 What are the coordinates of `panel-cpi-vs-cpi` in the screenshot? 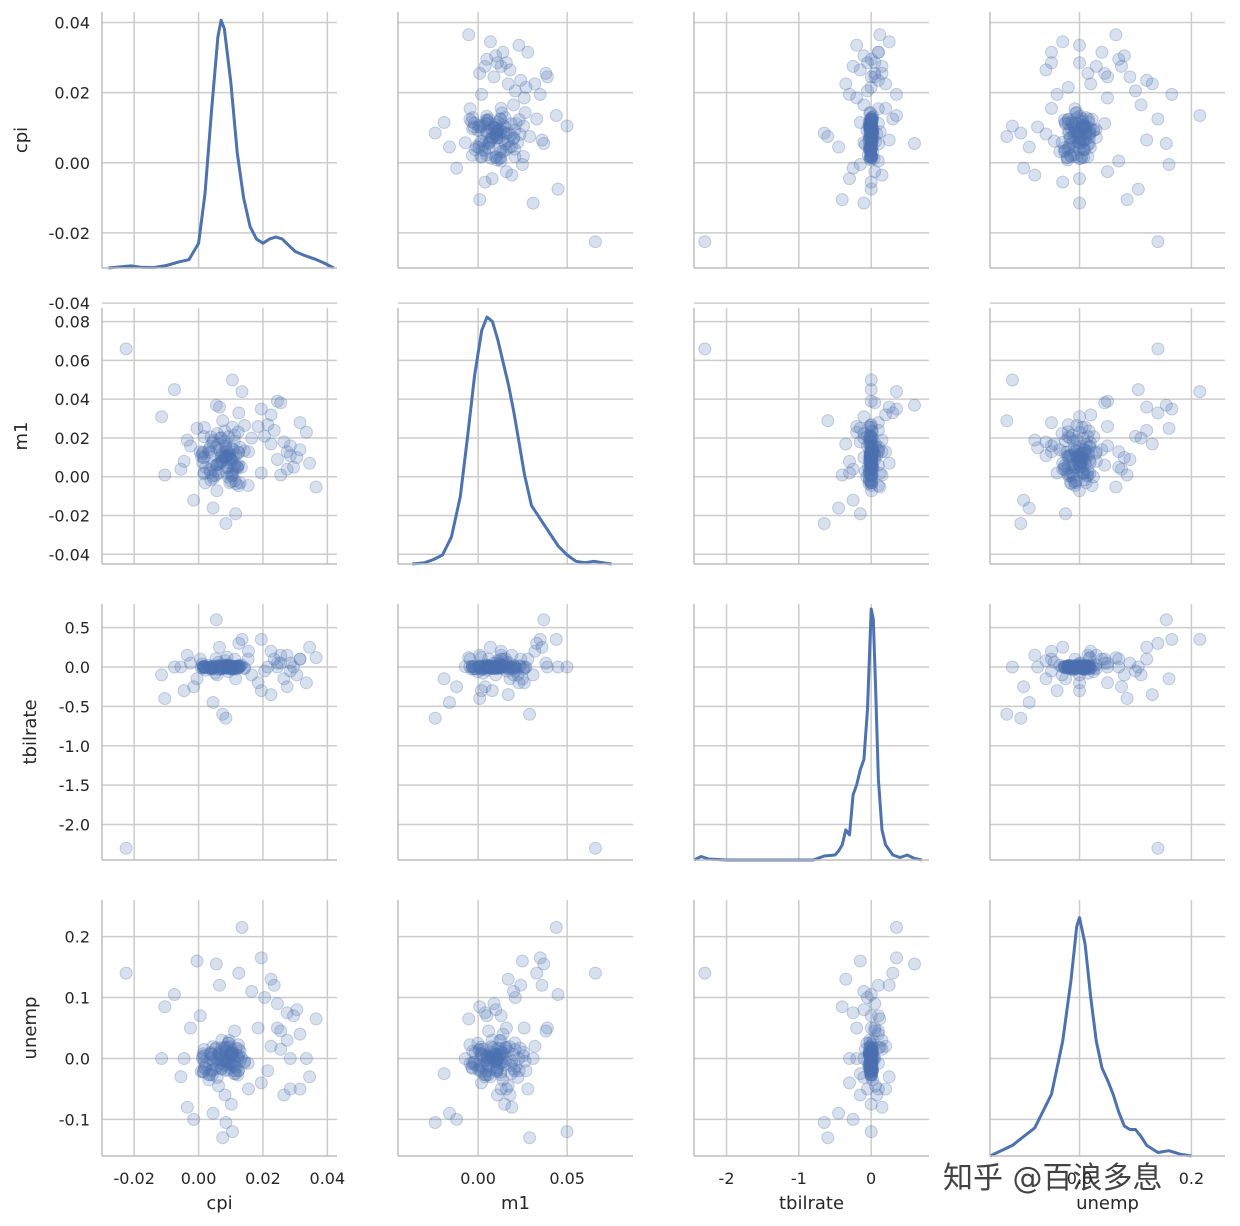 It's located at (219, 158).